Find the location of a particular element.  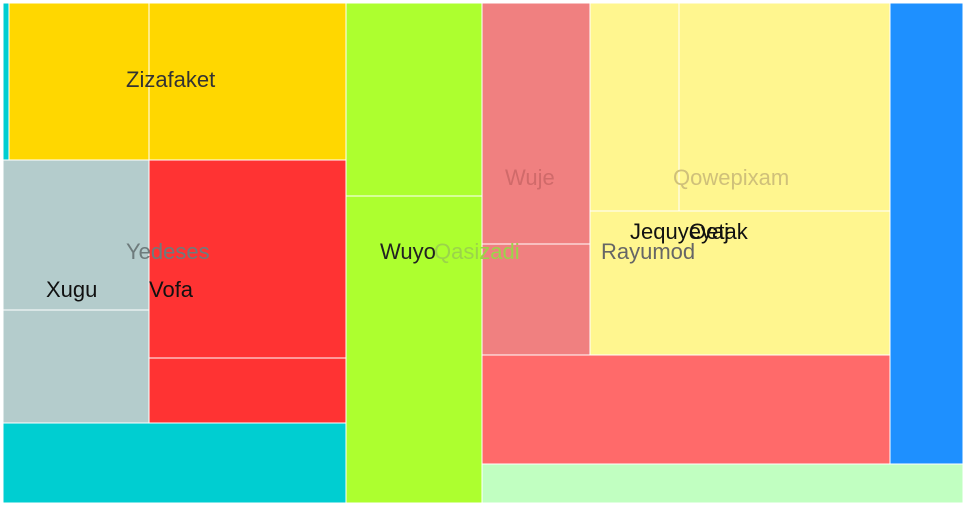

label-oetak: Oetak is located at coordinates (719, 231).